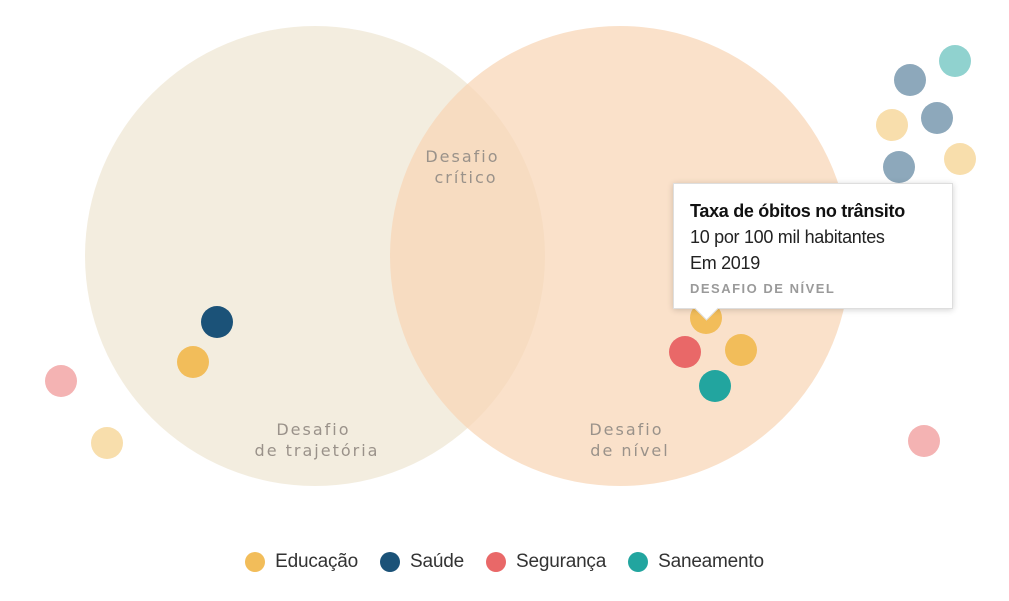 The height and width of the screenshot is (601, 1009). Describe the element at coordinates (725, 263) in the screenshot. I see `tooltip-year: Em 2019` at that location.